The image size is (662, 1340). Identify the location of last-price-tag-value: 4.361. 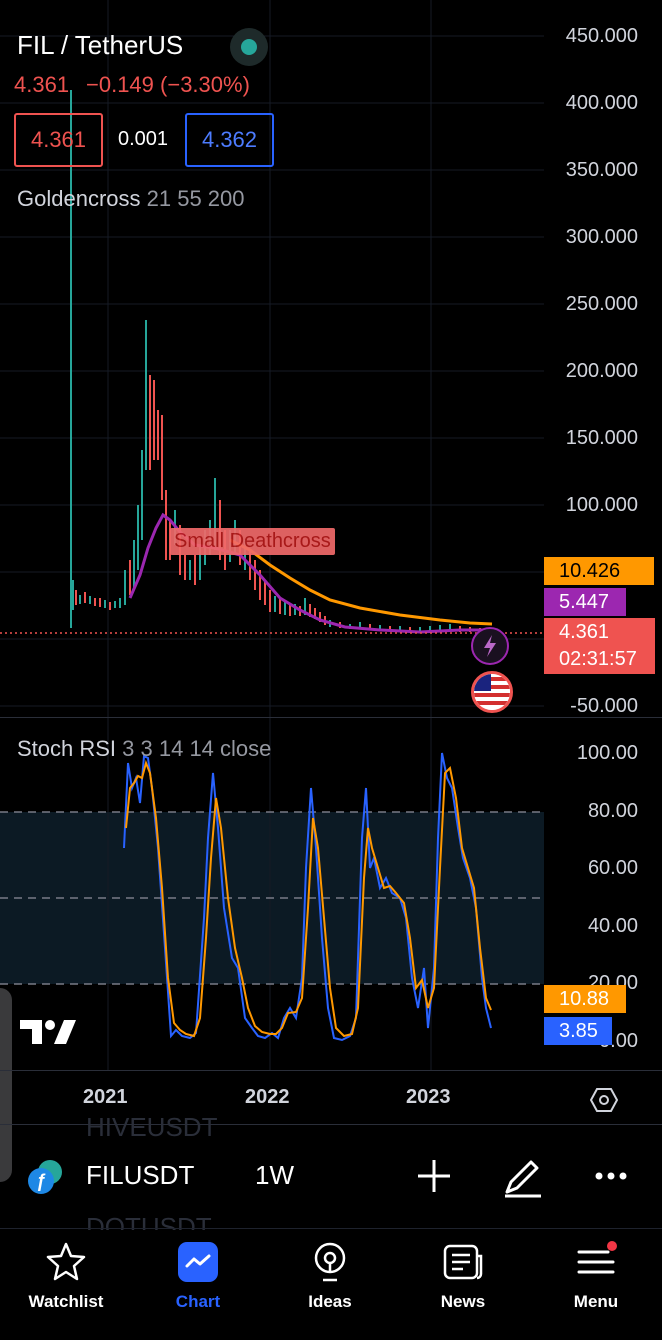
(584, 632).